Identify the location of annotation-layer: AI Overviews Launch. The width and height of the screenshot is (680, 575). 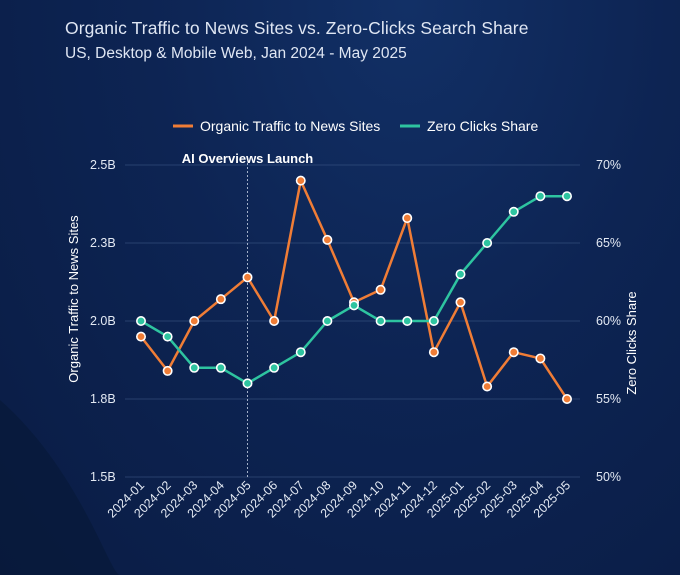
(248, 314).